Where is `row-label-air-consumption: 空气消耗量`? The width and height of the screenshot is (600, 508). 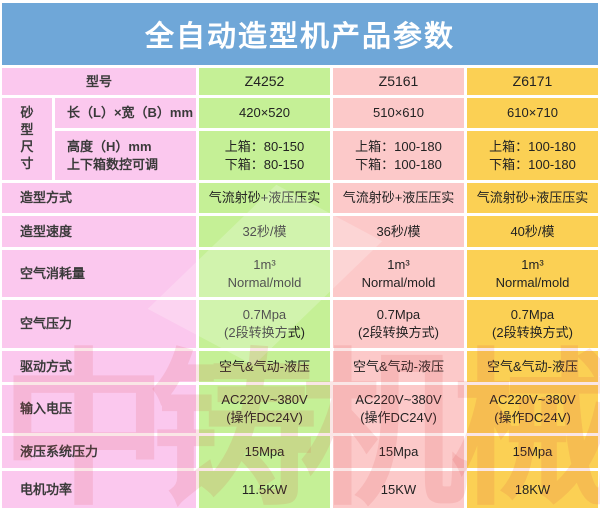
row-label-air-consumption: 空气消耗量 is located at coordinates (99, 273).